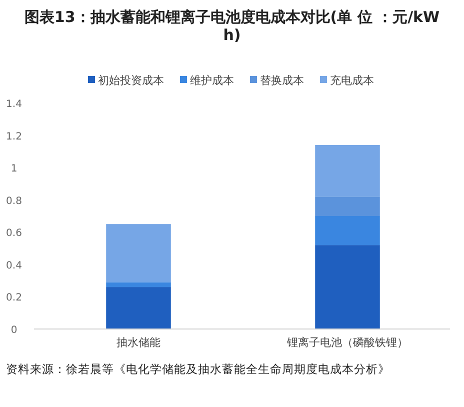 The height and width of the screenshot is (407, 464). What do you see at coordinates (14, 330) in the screenshot?
I see `y-tick-label: 0` at bounding box center [14, 330].